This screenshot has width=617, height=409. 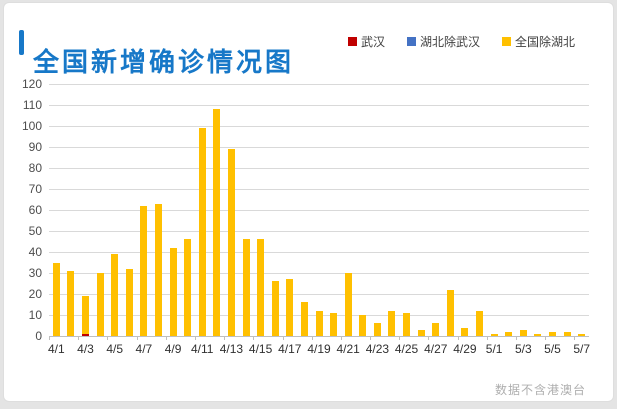 What do you see at coordinates (260, 349) in the screenshot?
I see `x-axis-tick-label: 4/15` at bounding box center [260, 349].